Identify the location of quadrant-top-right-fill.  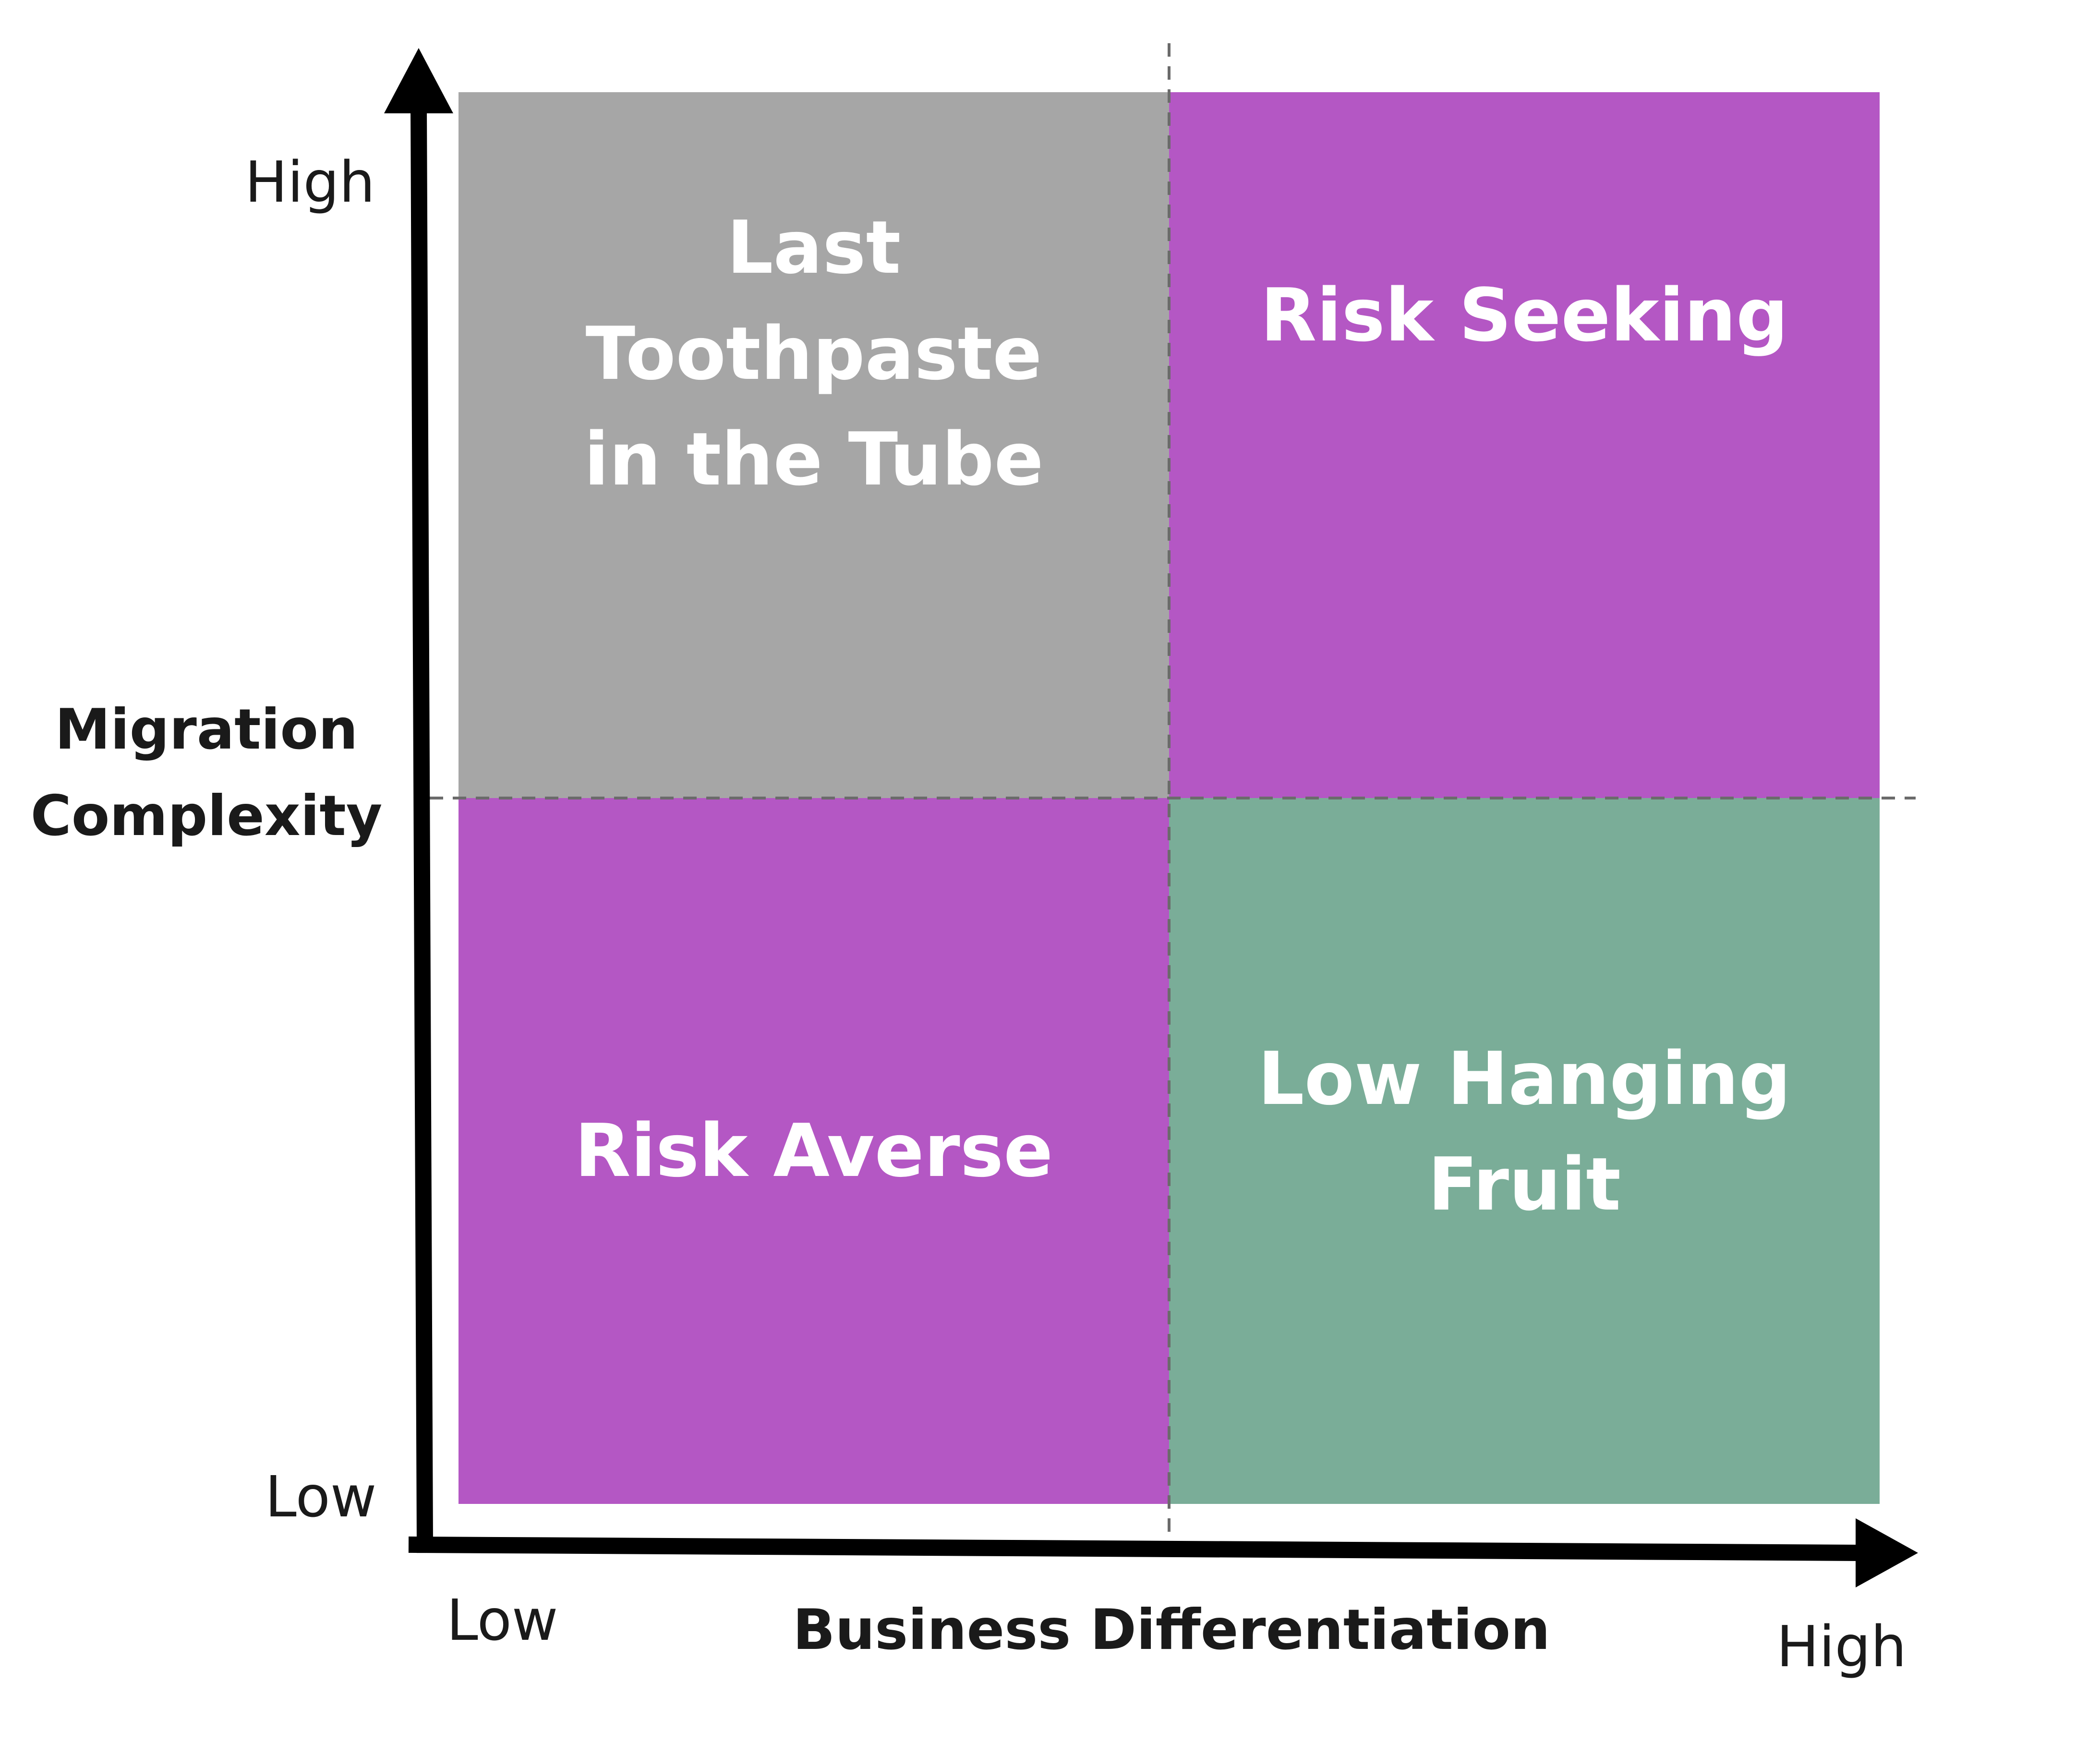
(1524, 445).